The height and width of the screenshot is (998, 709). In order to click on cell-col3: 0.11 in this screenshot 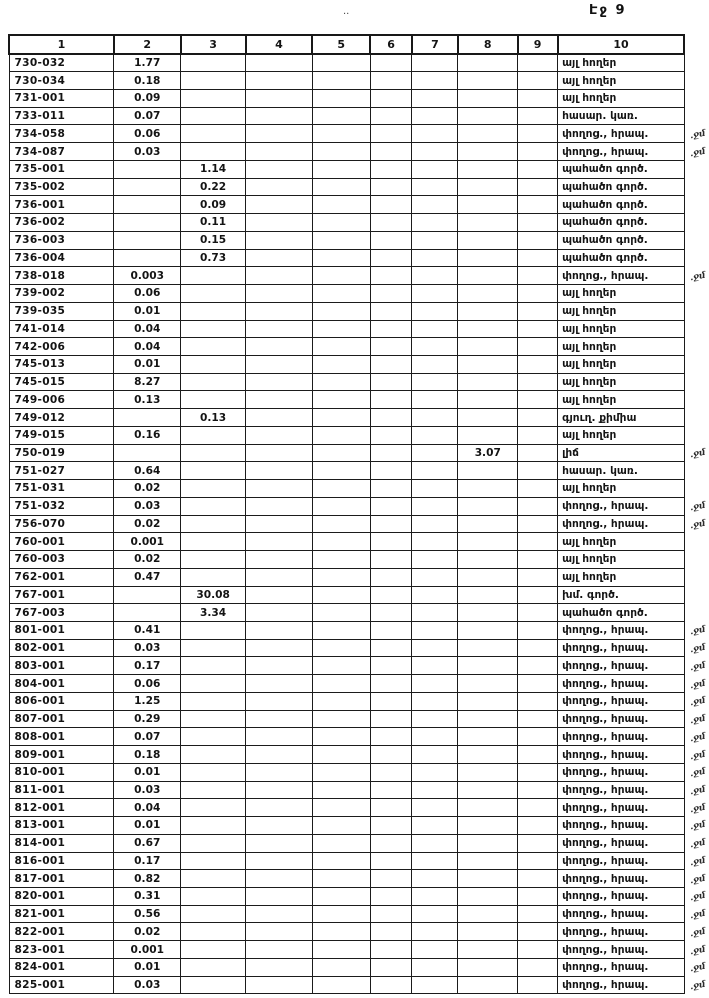, I will do `click(213, 222)`.